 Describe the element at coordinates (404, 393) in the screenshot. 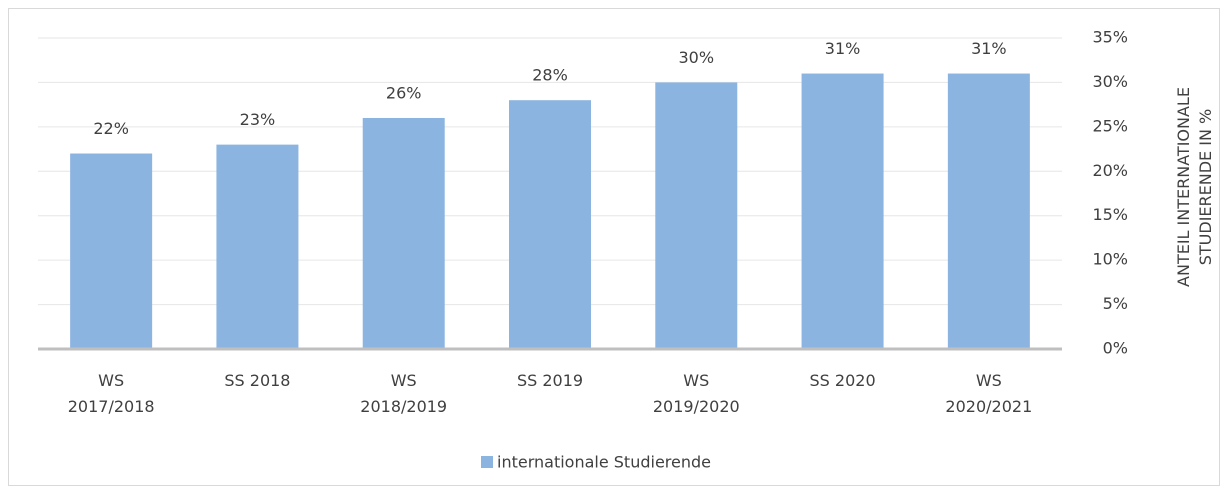

I see `x-tick-label: WS 2018/2019` at that location.